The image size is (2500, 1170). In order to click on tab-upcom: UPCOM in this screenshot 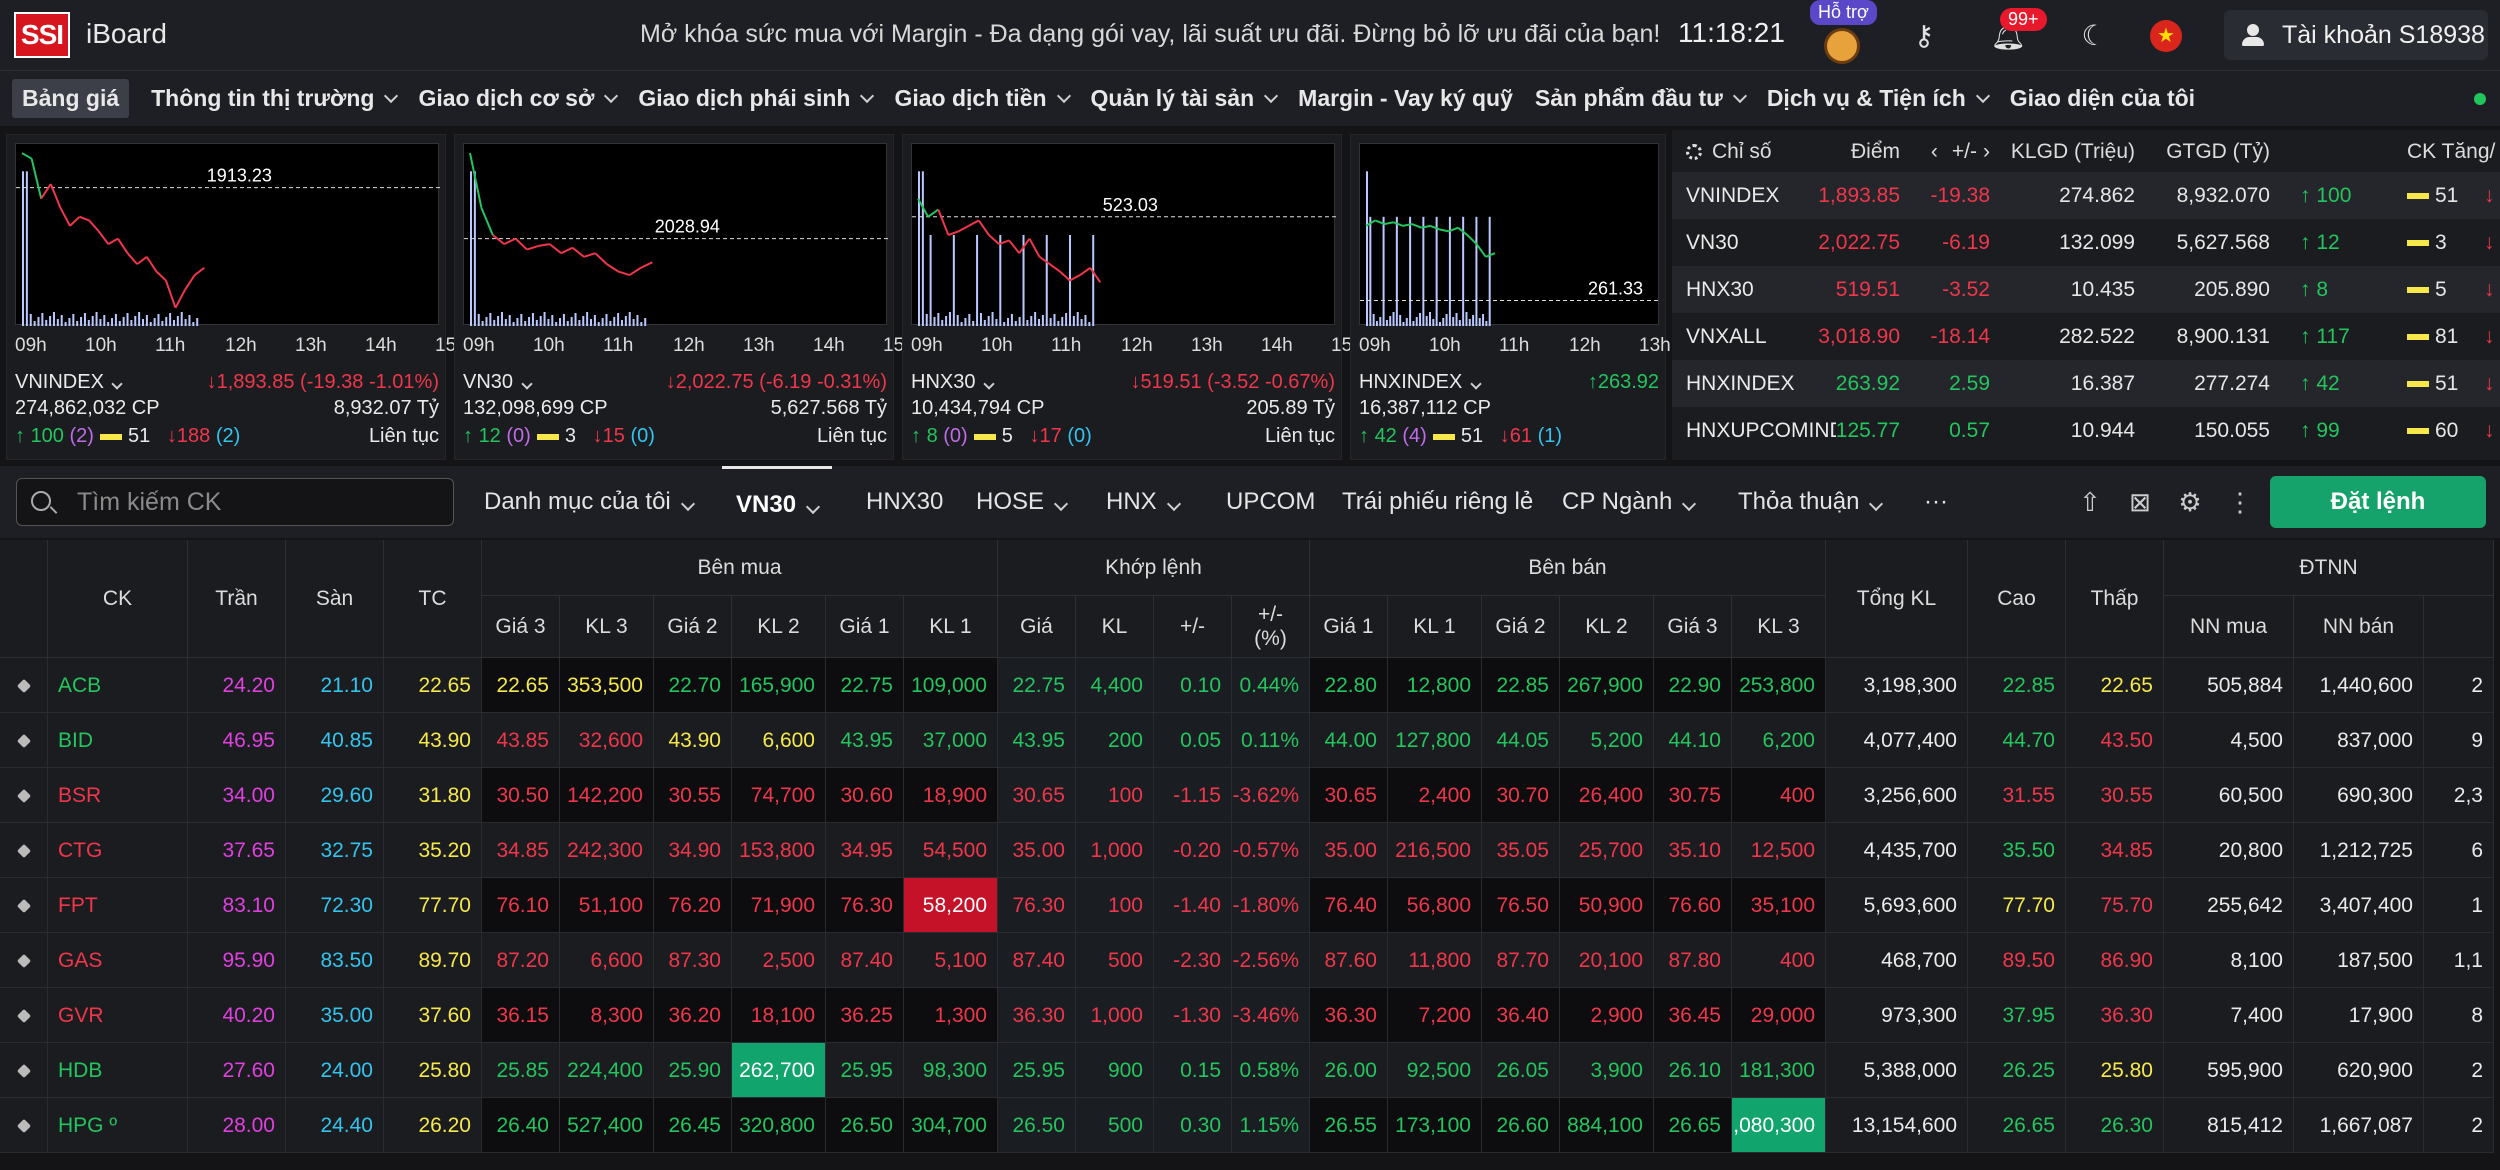, I will do `click(1271, 501)`.